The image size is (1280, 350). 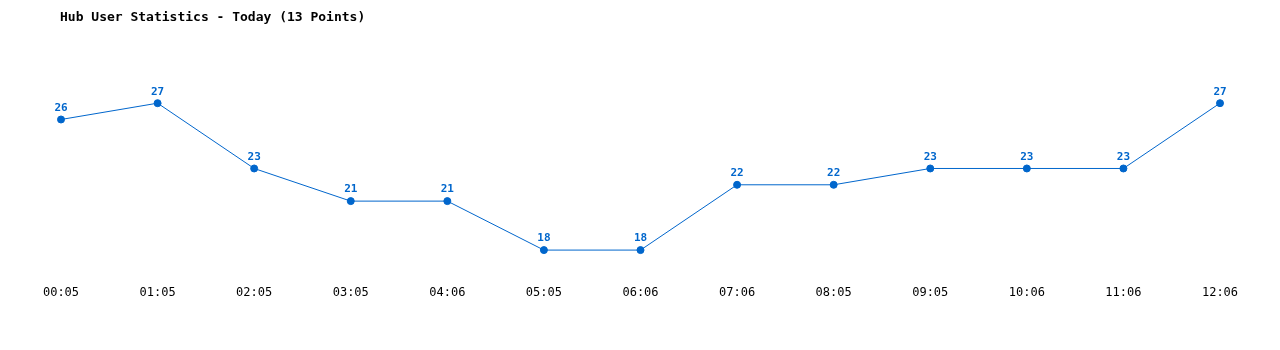 What do you see at coordinates (213, 17) in the screenshot?
I see `chart-title: Hub User Statistics - Today (13 Points)` at bounding box center [213, 17].